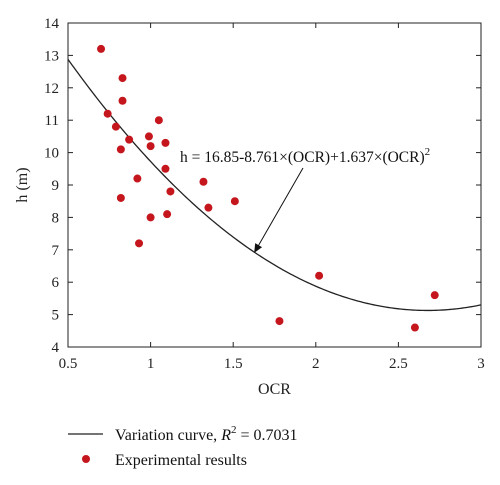  I want to click on y-tick-label: 10, so click(51, 154).